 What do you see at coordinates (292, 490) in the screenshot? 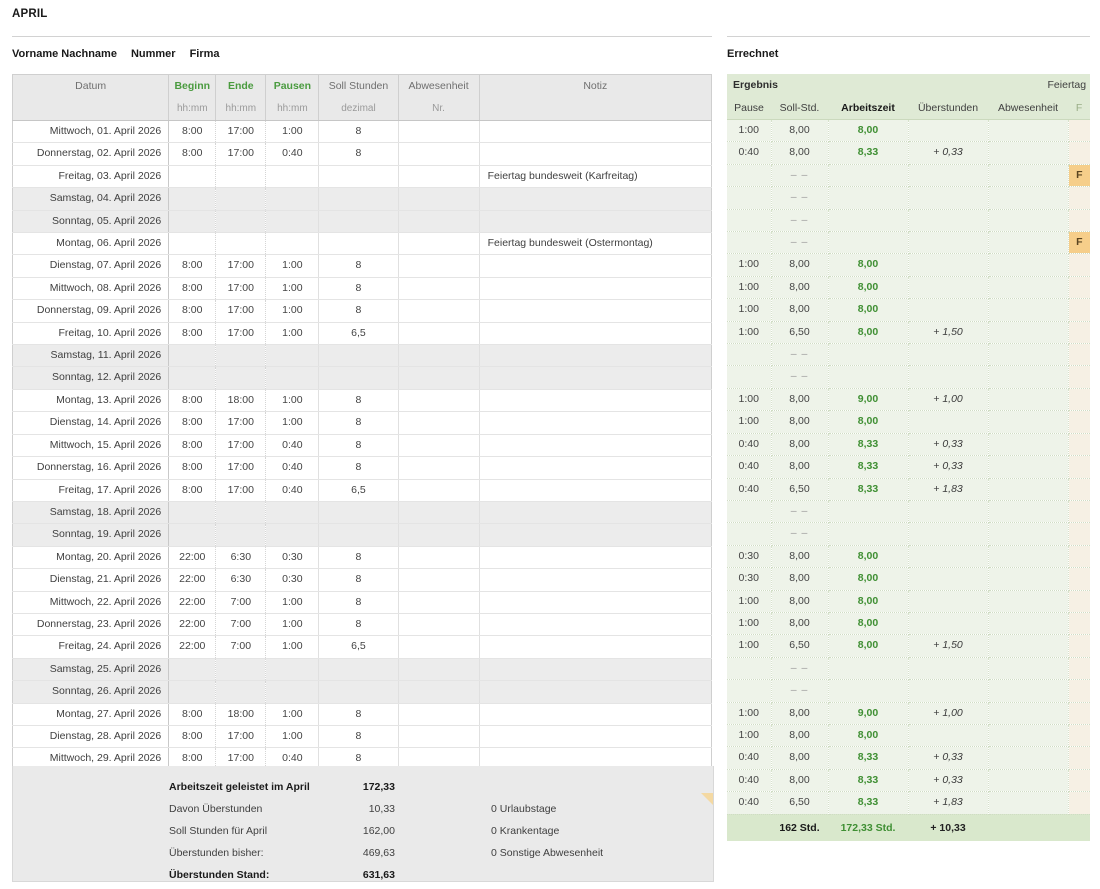
I see `cell-pause: 0:40` at bounding box center [292, 490].